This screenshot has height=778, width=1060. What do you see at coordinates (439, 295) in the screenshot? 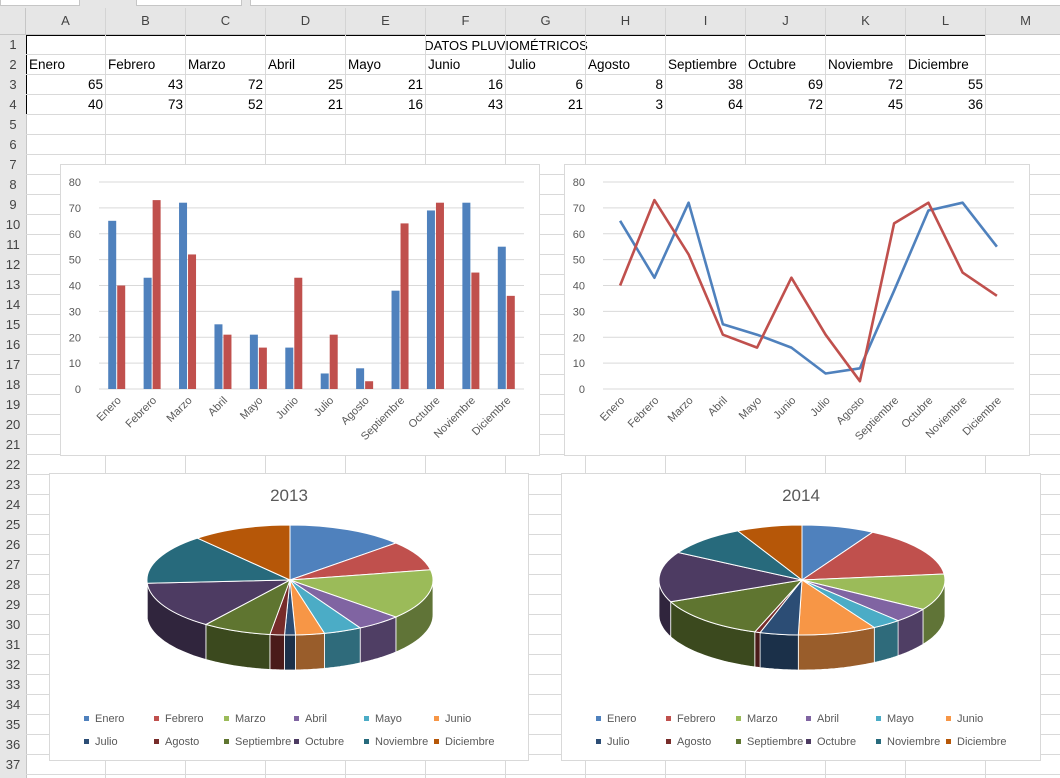
I see `bar-series2-octubre` at bounding box center [439, 295].